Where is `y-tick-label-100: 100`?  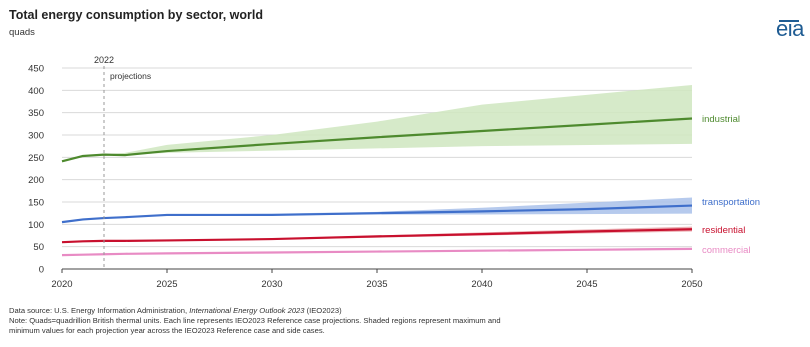 y-tick-label-100: 100 is located at coordinates (36, 225).